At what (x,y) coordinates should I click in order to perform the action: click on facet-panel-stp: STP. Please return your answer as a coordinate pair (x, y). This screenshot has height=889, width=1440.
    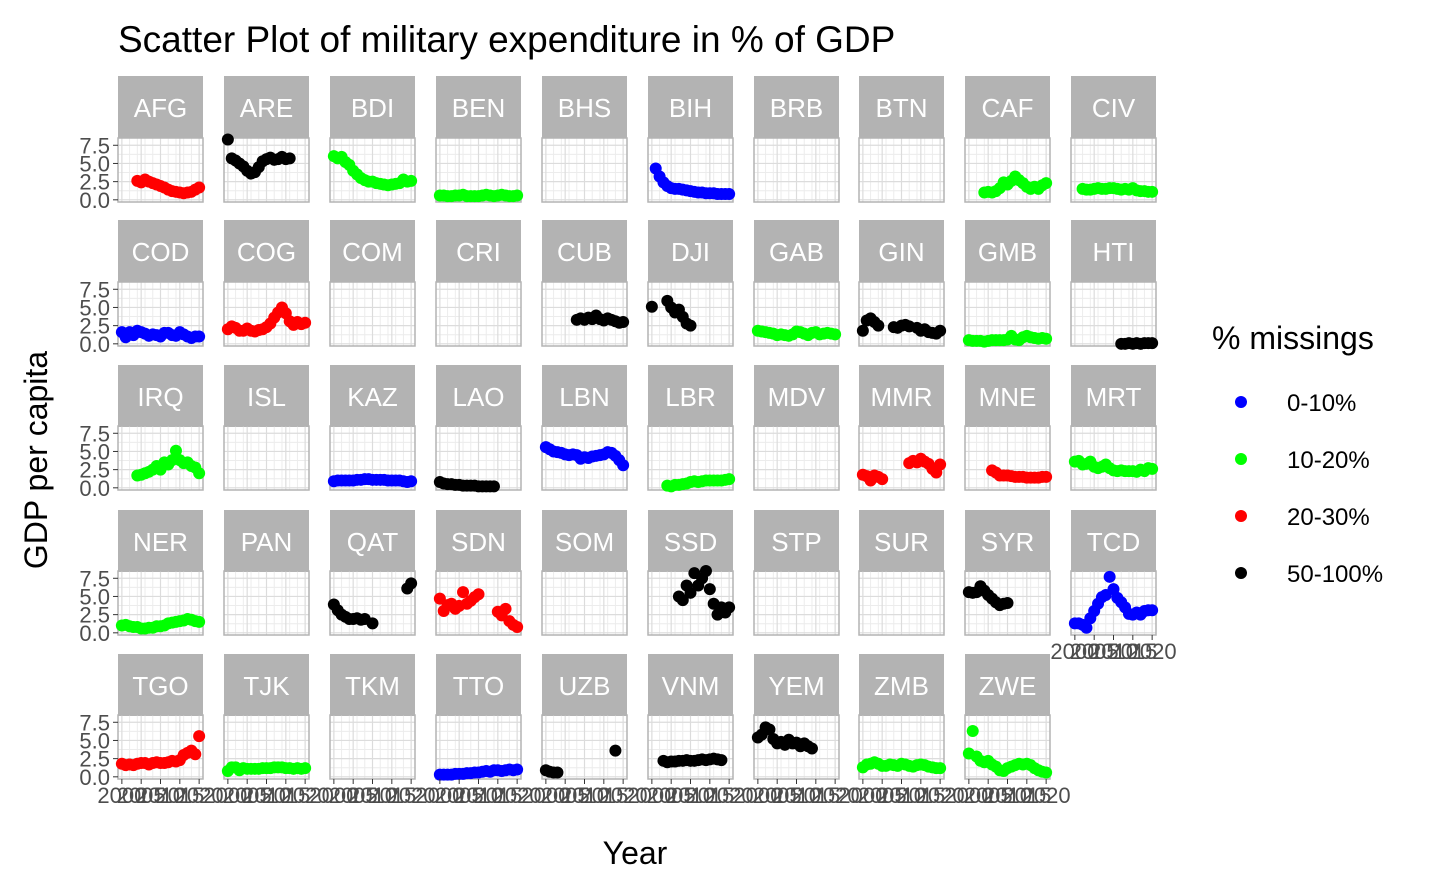
    Looking at the image, I should click on (796, 573).